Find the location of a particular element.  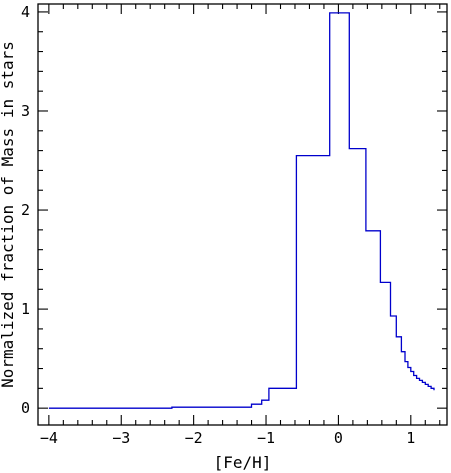

x-tick-label: −1 is located at coordinates (266, 438).